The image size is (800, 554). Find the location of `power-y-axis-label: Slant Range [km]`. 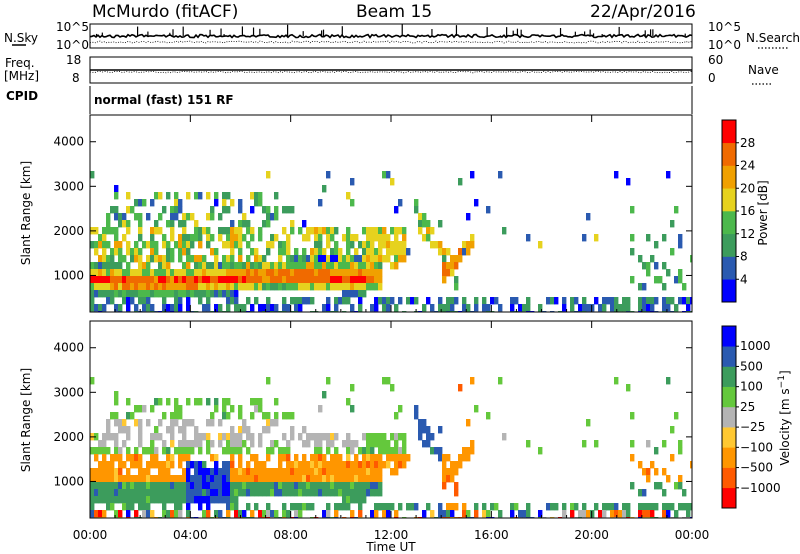

power-y-axis-label: Slant Range [km] is located at coordinates (26, 213).